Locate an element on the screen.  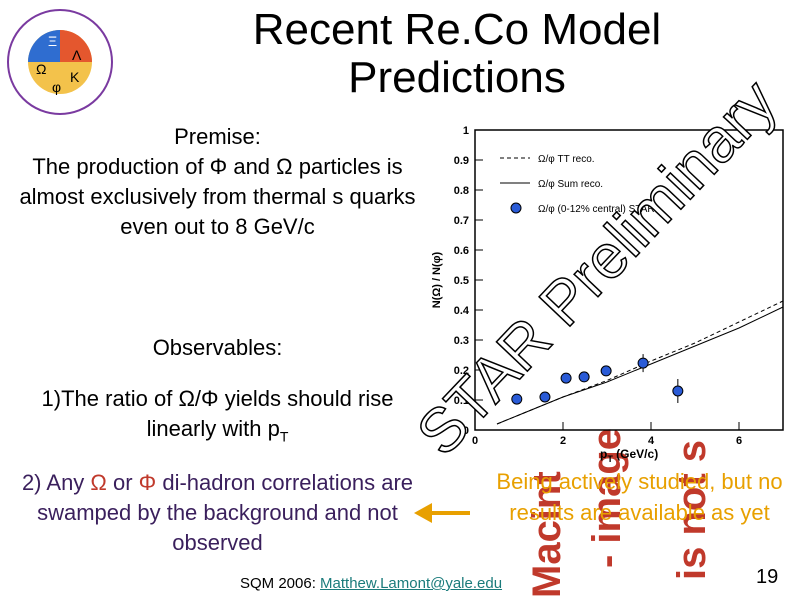
y-tick-label: 0.4 is located at coordinates (462, 311).